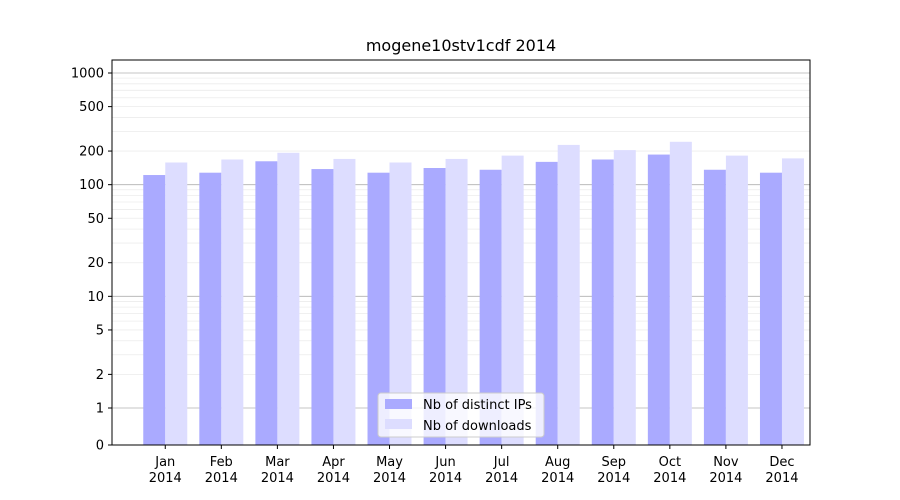  I want to click on y-tick-label: 100, so click(91, 185).